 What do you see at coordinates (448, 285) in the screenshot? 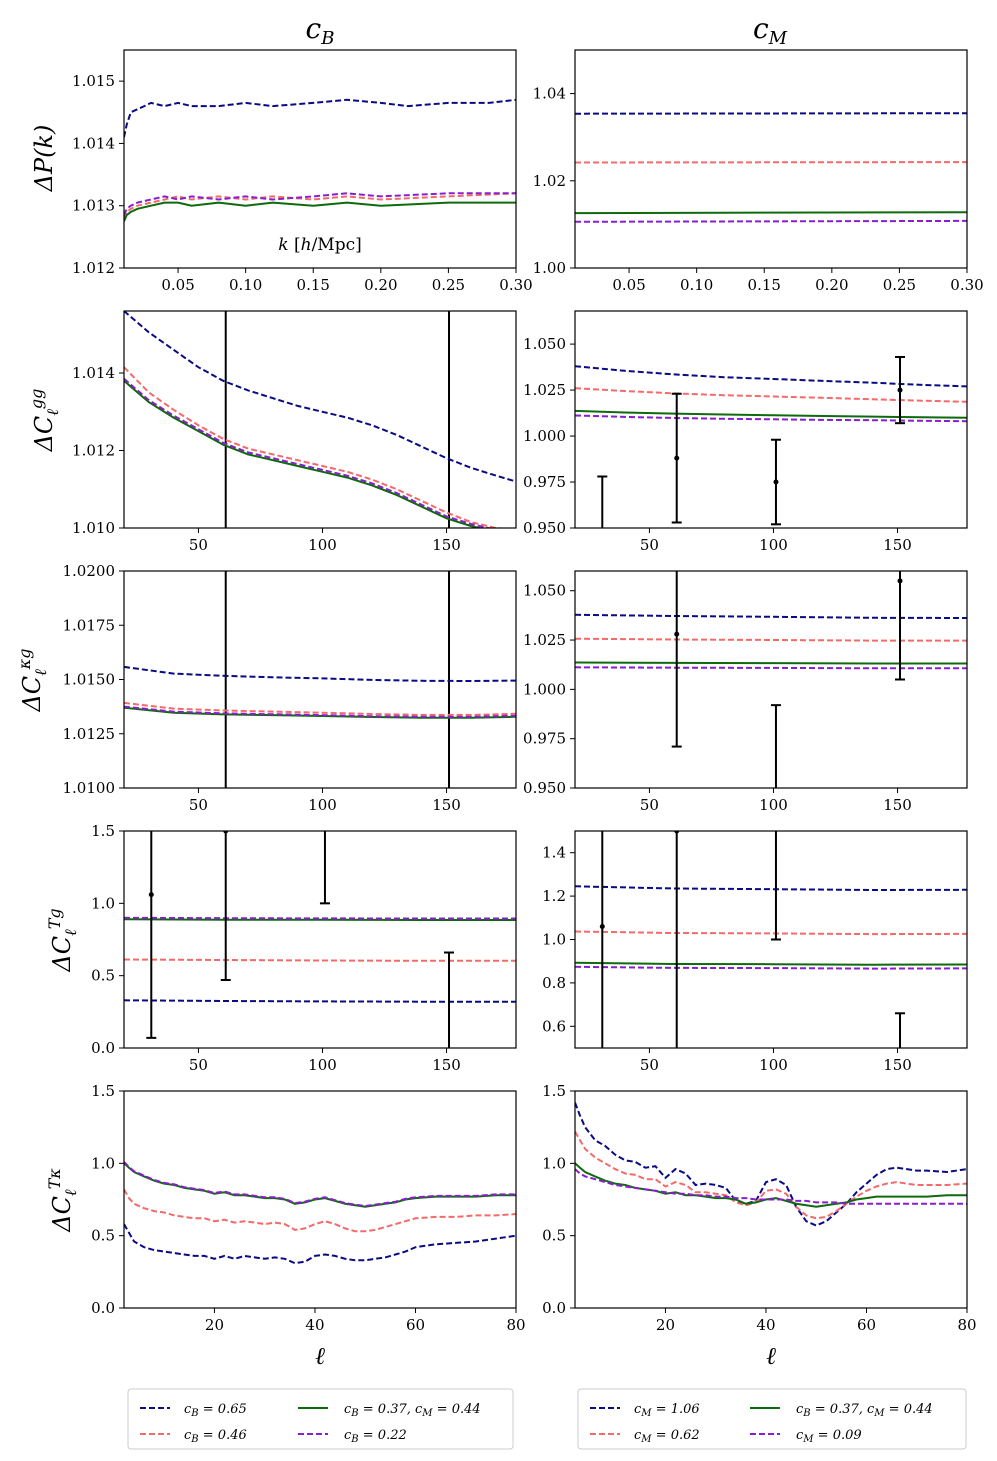
I see `xtick-label-pk_cB-4: 0.25` at bounding box center [448, 285].